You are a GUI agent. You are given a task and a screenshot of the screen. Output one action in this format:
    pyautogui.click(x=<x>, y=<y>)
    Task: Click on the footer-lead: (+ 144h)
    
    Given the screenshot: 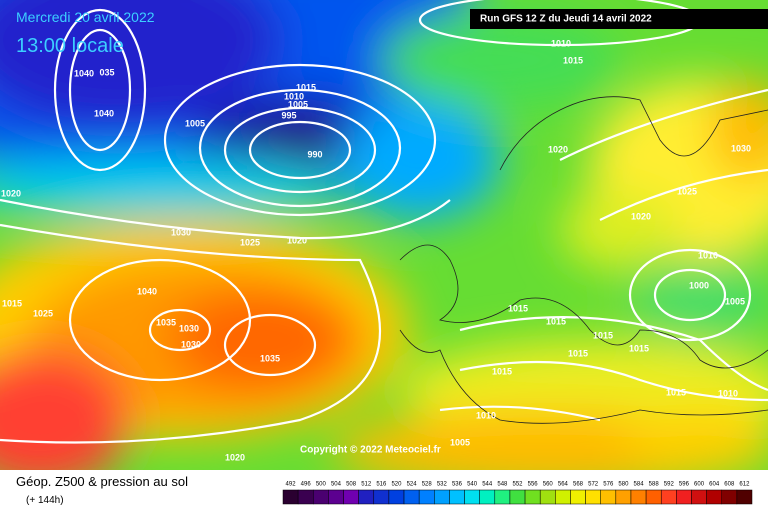 What is the action you would take?
    pyautogui.click(x=45, y=500)
    